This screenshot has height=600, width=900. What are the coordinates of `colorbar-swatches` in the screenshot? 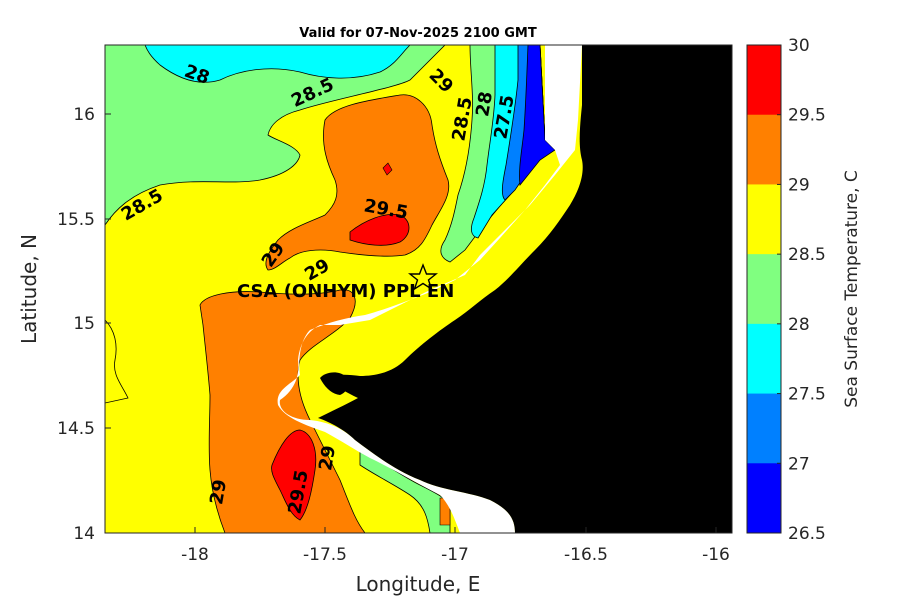 It's located at (764, 289).